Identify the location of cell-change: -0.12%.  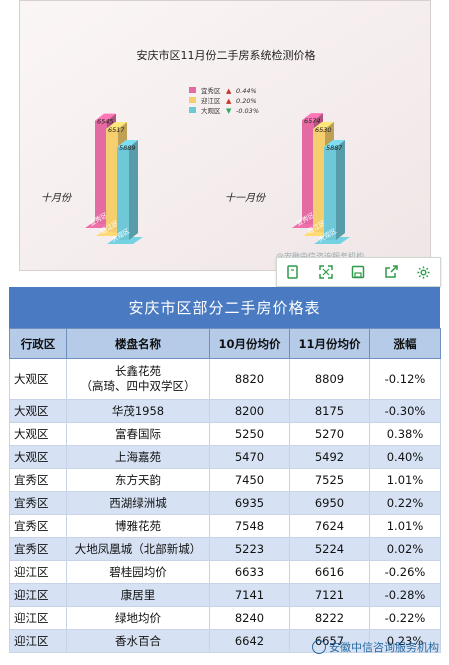
(405, 379).